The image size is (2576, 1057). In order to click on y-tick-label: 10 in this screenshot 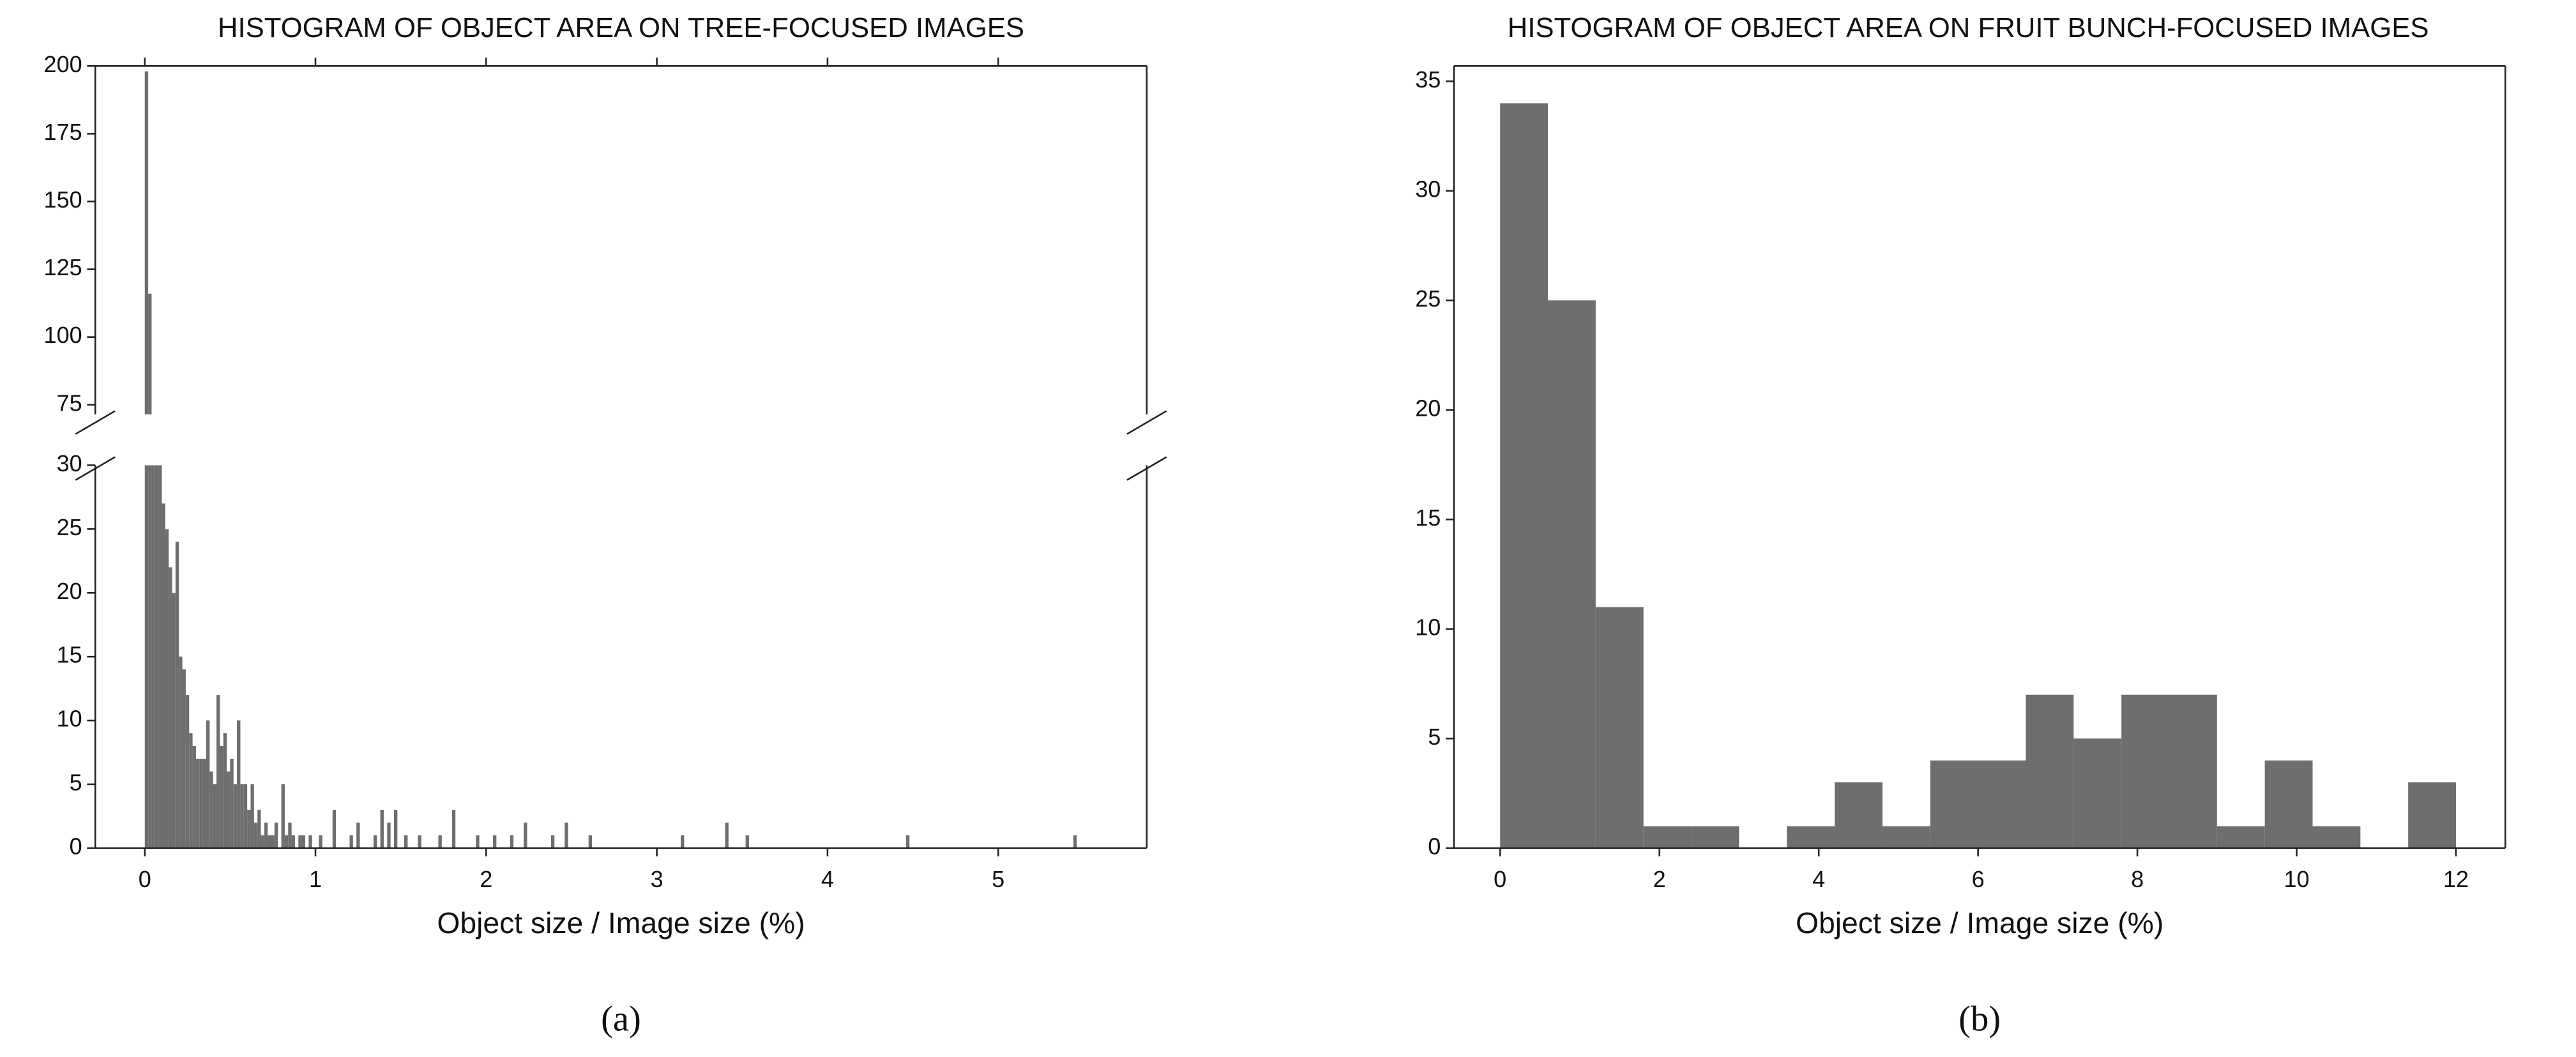, I will do `click(69, 719)`.